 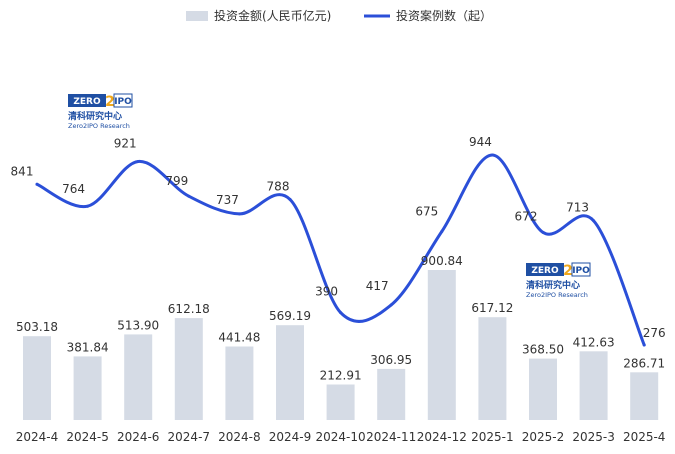 I want to click on x-tick-label: 2025-1, so click(x=492, y=437).